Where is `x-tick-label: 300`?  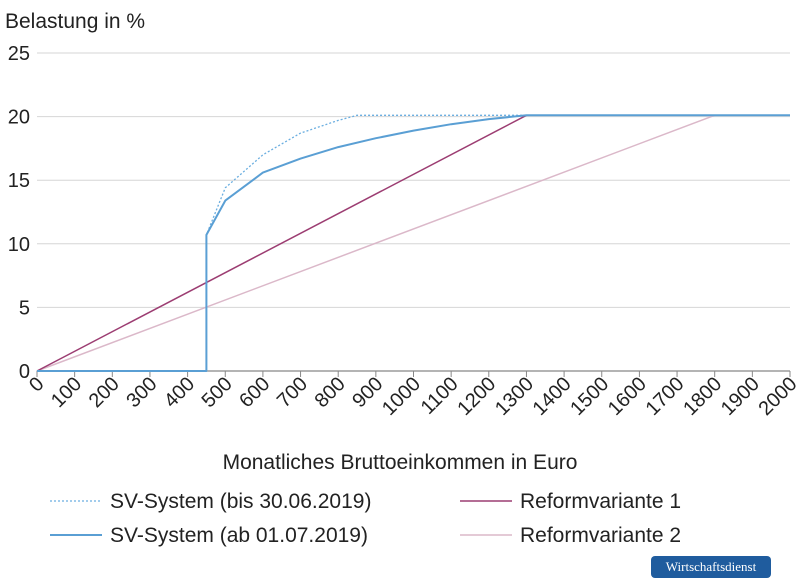 x-tick-label: 300 is located at coordinates (141, 392).